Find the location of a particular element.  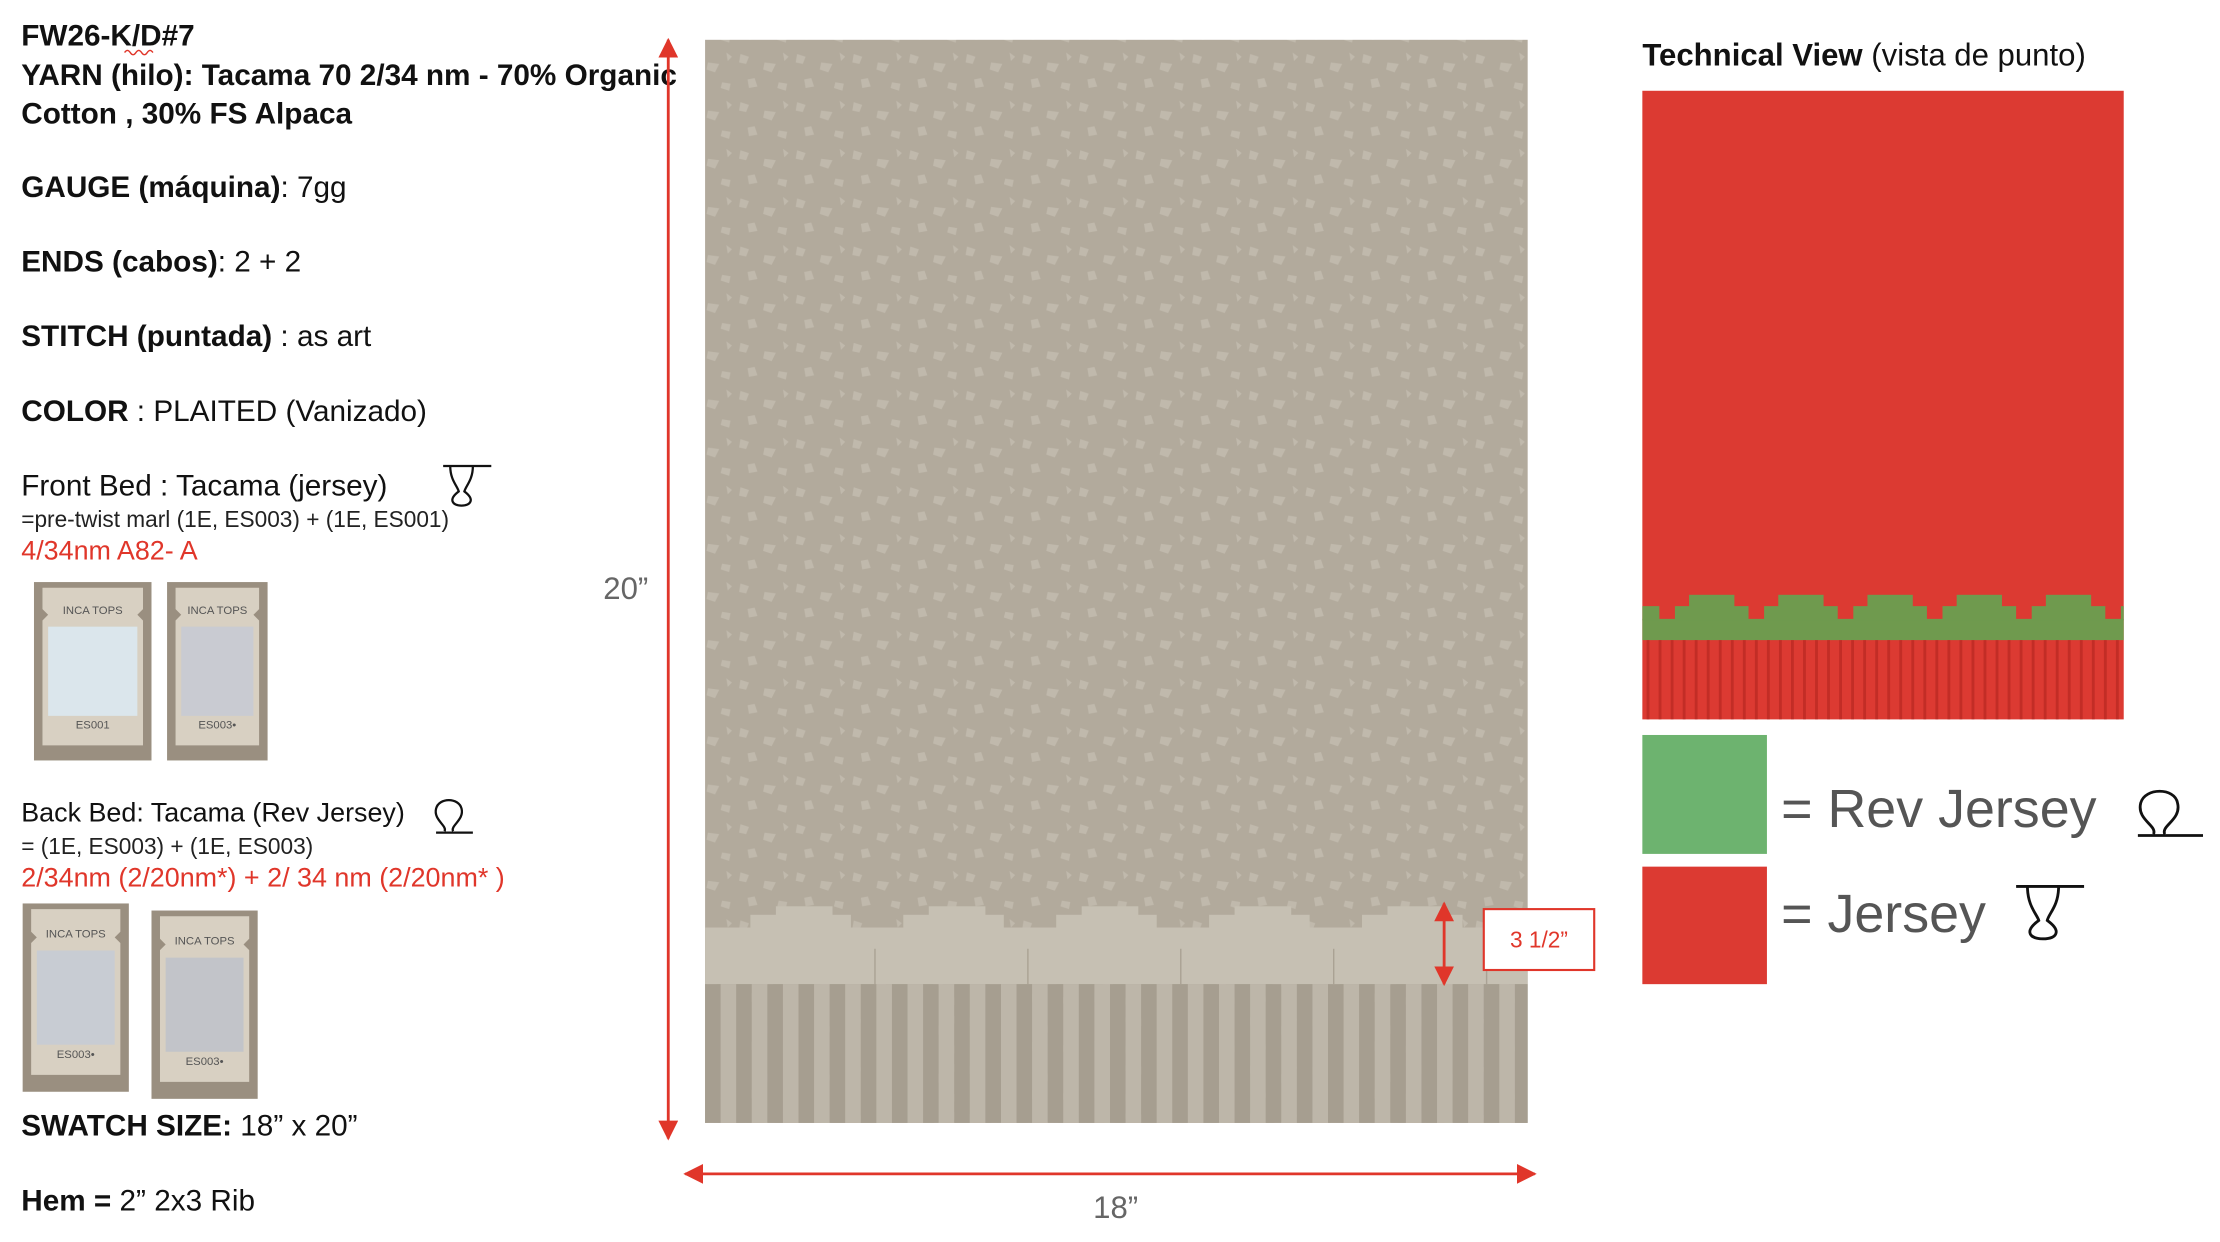

yarn-wind is located at coordinates (204, 1004).